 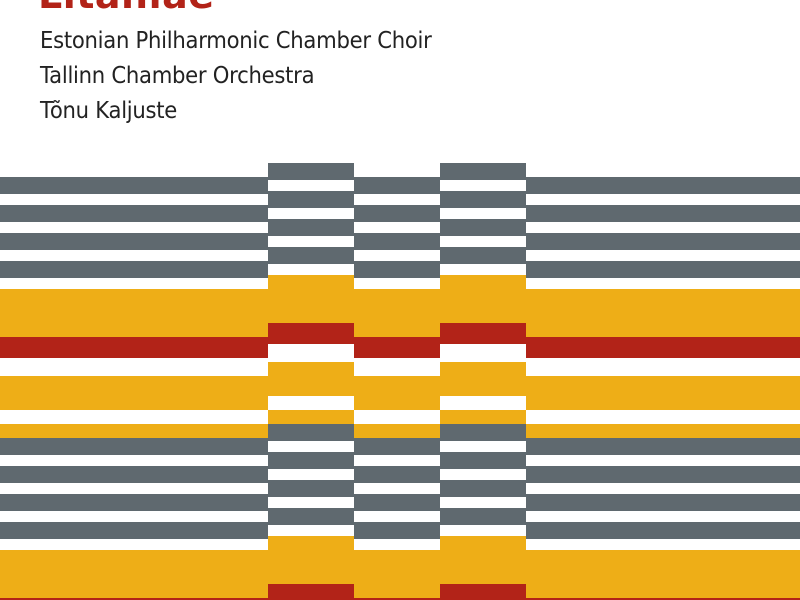 What do you see at coordinates (177, 76) in the screenshot?
I see `credit-orchestra: Tallinn Chamber Orchestra` at bounding box center [177, 76].